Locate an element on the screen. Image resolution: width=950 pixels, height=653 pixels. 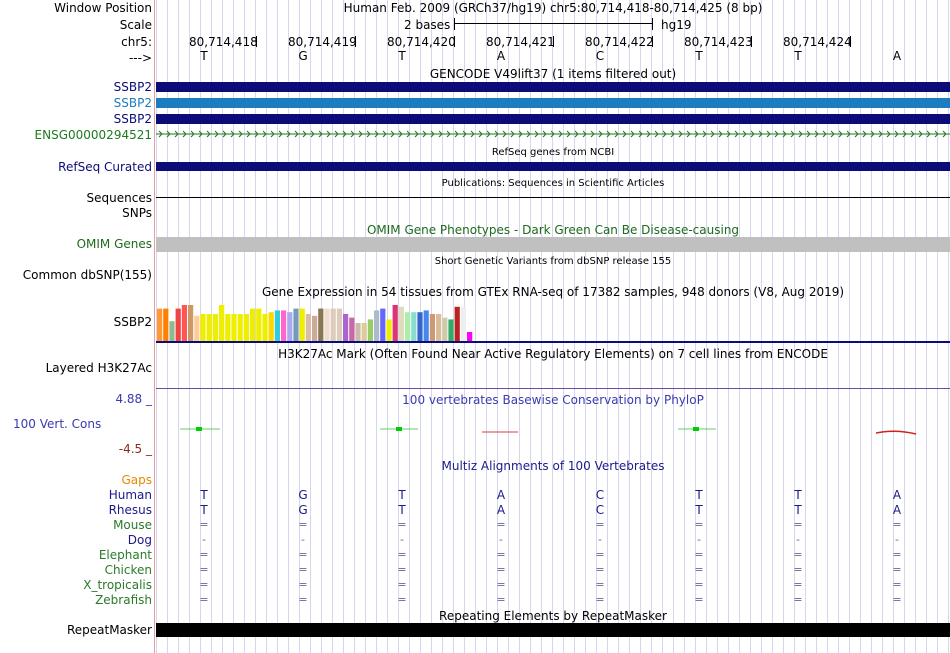
repeatmasker-bar is located at coordinates (553, 630).